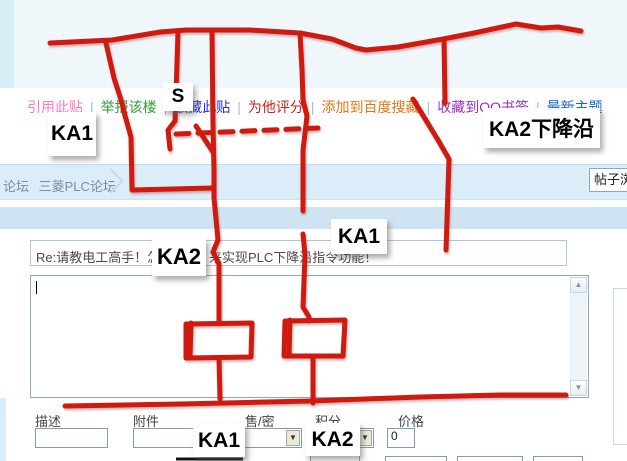 Image resolution: width=627 pixels, height=461 pixels. What do you see at coordinates (179, 257) in the screenshot?
I see `annotation-ka2-title: KA2` at bounding box center [179, 257].